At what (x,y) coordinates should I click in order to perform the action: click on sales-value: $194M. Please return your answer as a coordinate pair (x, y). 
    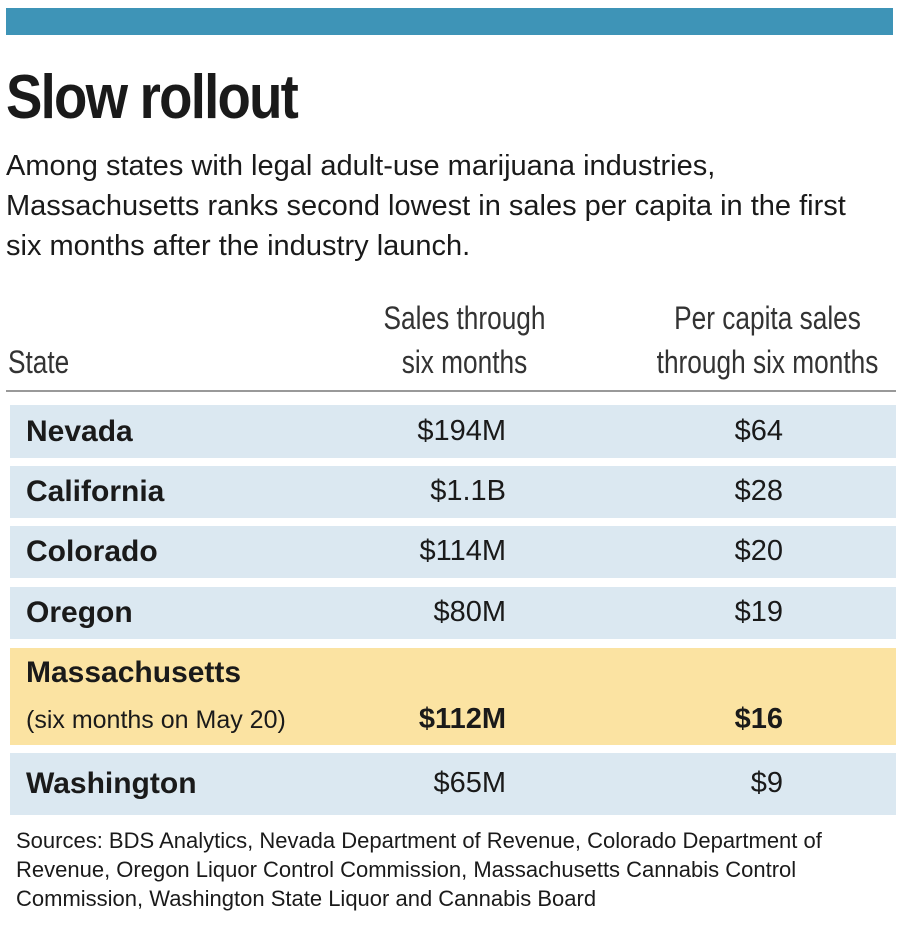
    Looking at the image, I should click on (461, 430).